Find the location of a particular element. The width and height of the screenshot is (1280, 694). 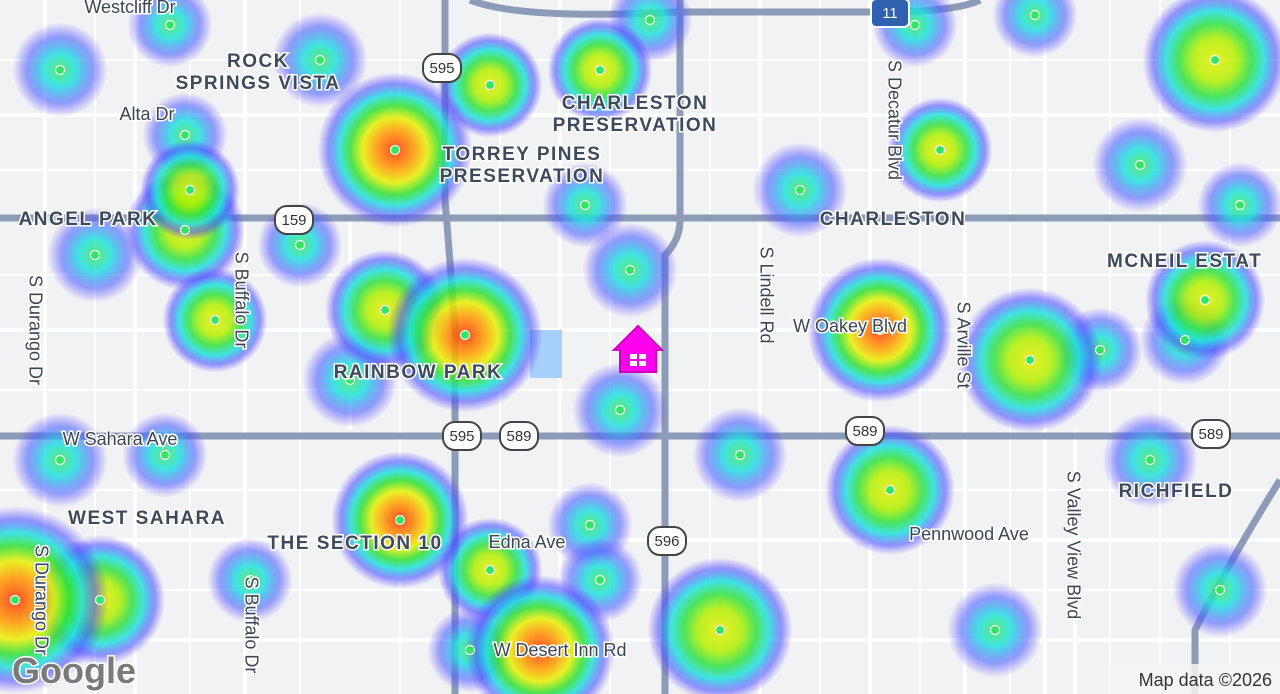

street-label: W Oakey Blvd is located at coordinates (850, 326).